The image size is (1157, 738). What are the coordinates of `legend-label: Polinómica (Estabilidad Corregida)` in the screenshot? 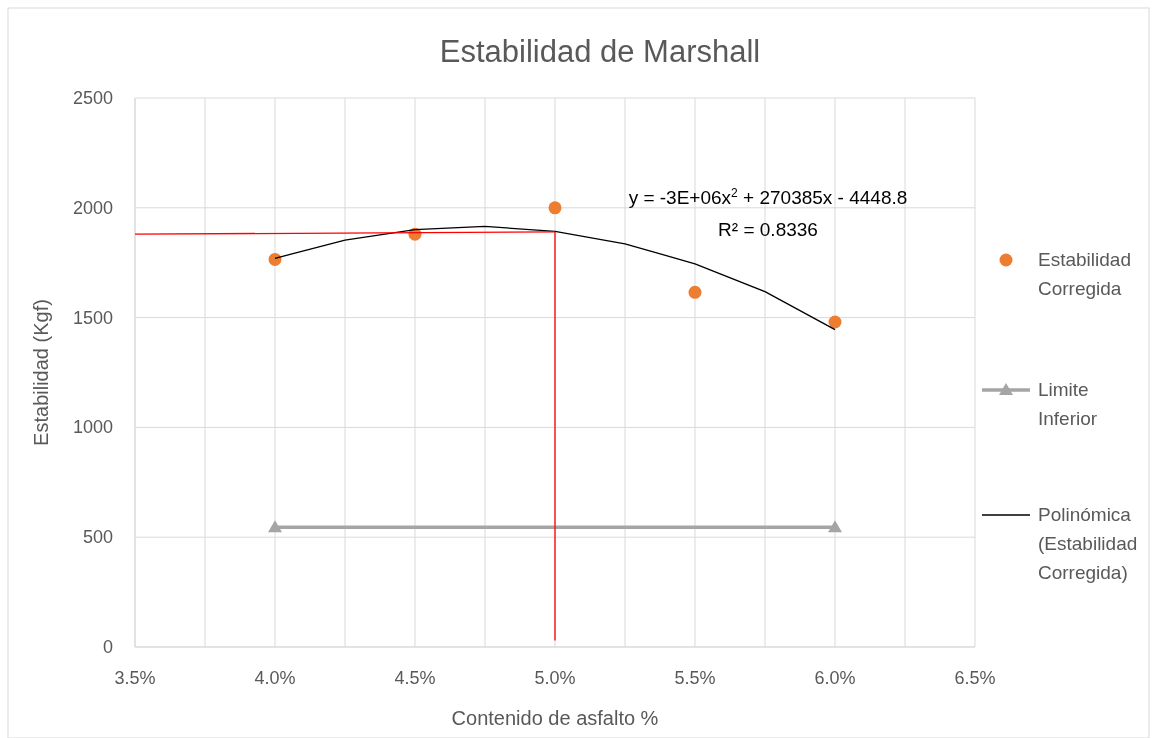 It's located at (1088, 543).